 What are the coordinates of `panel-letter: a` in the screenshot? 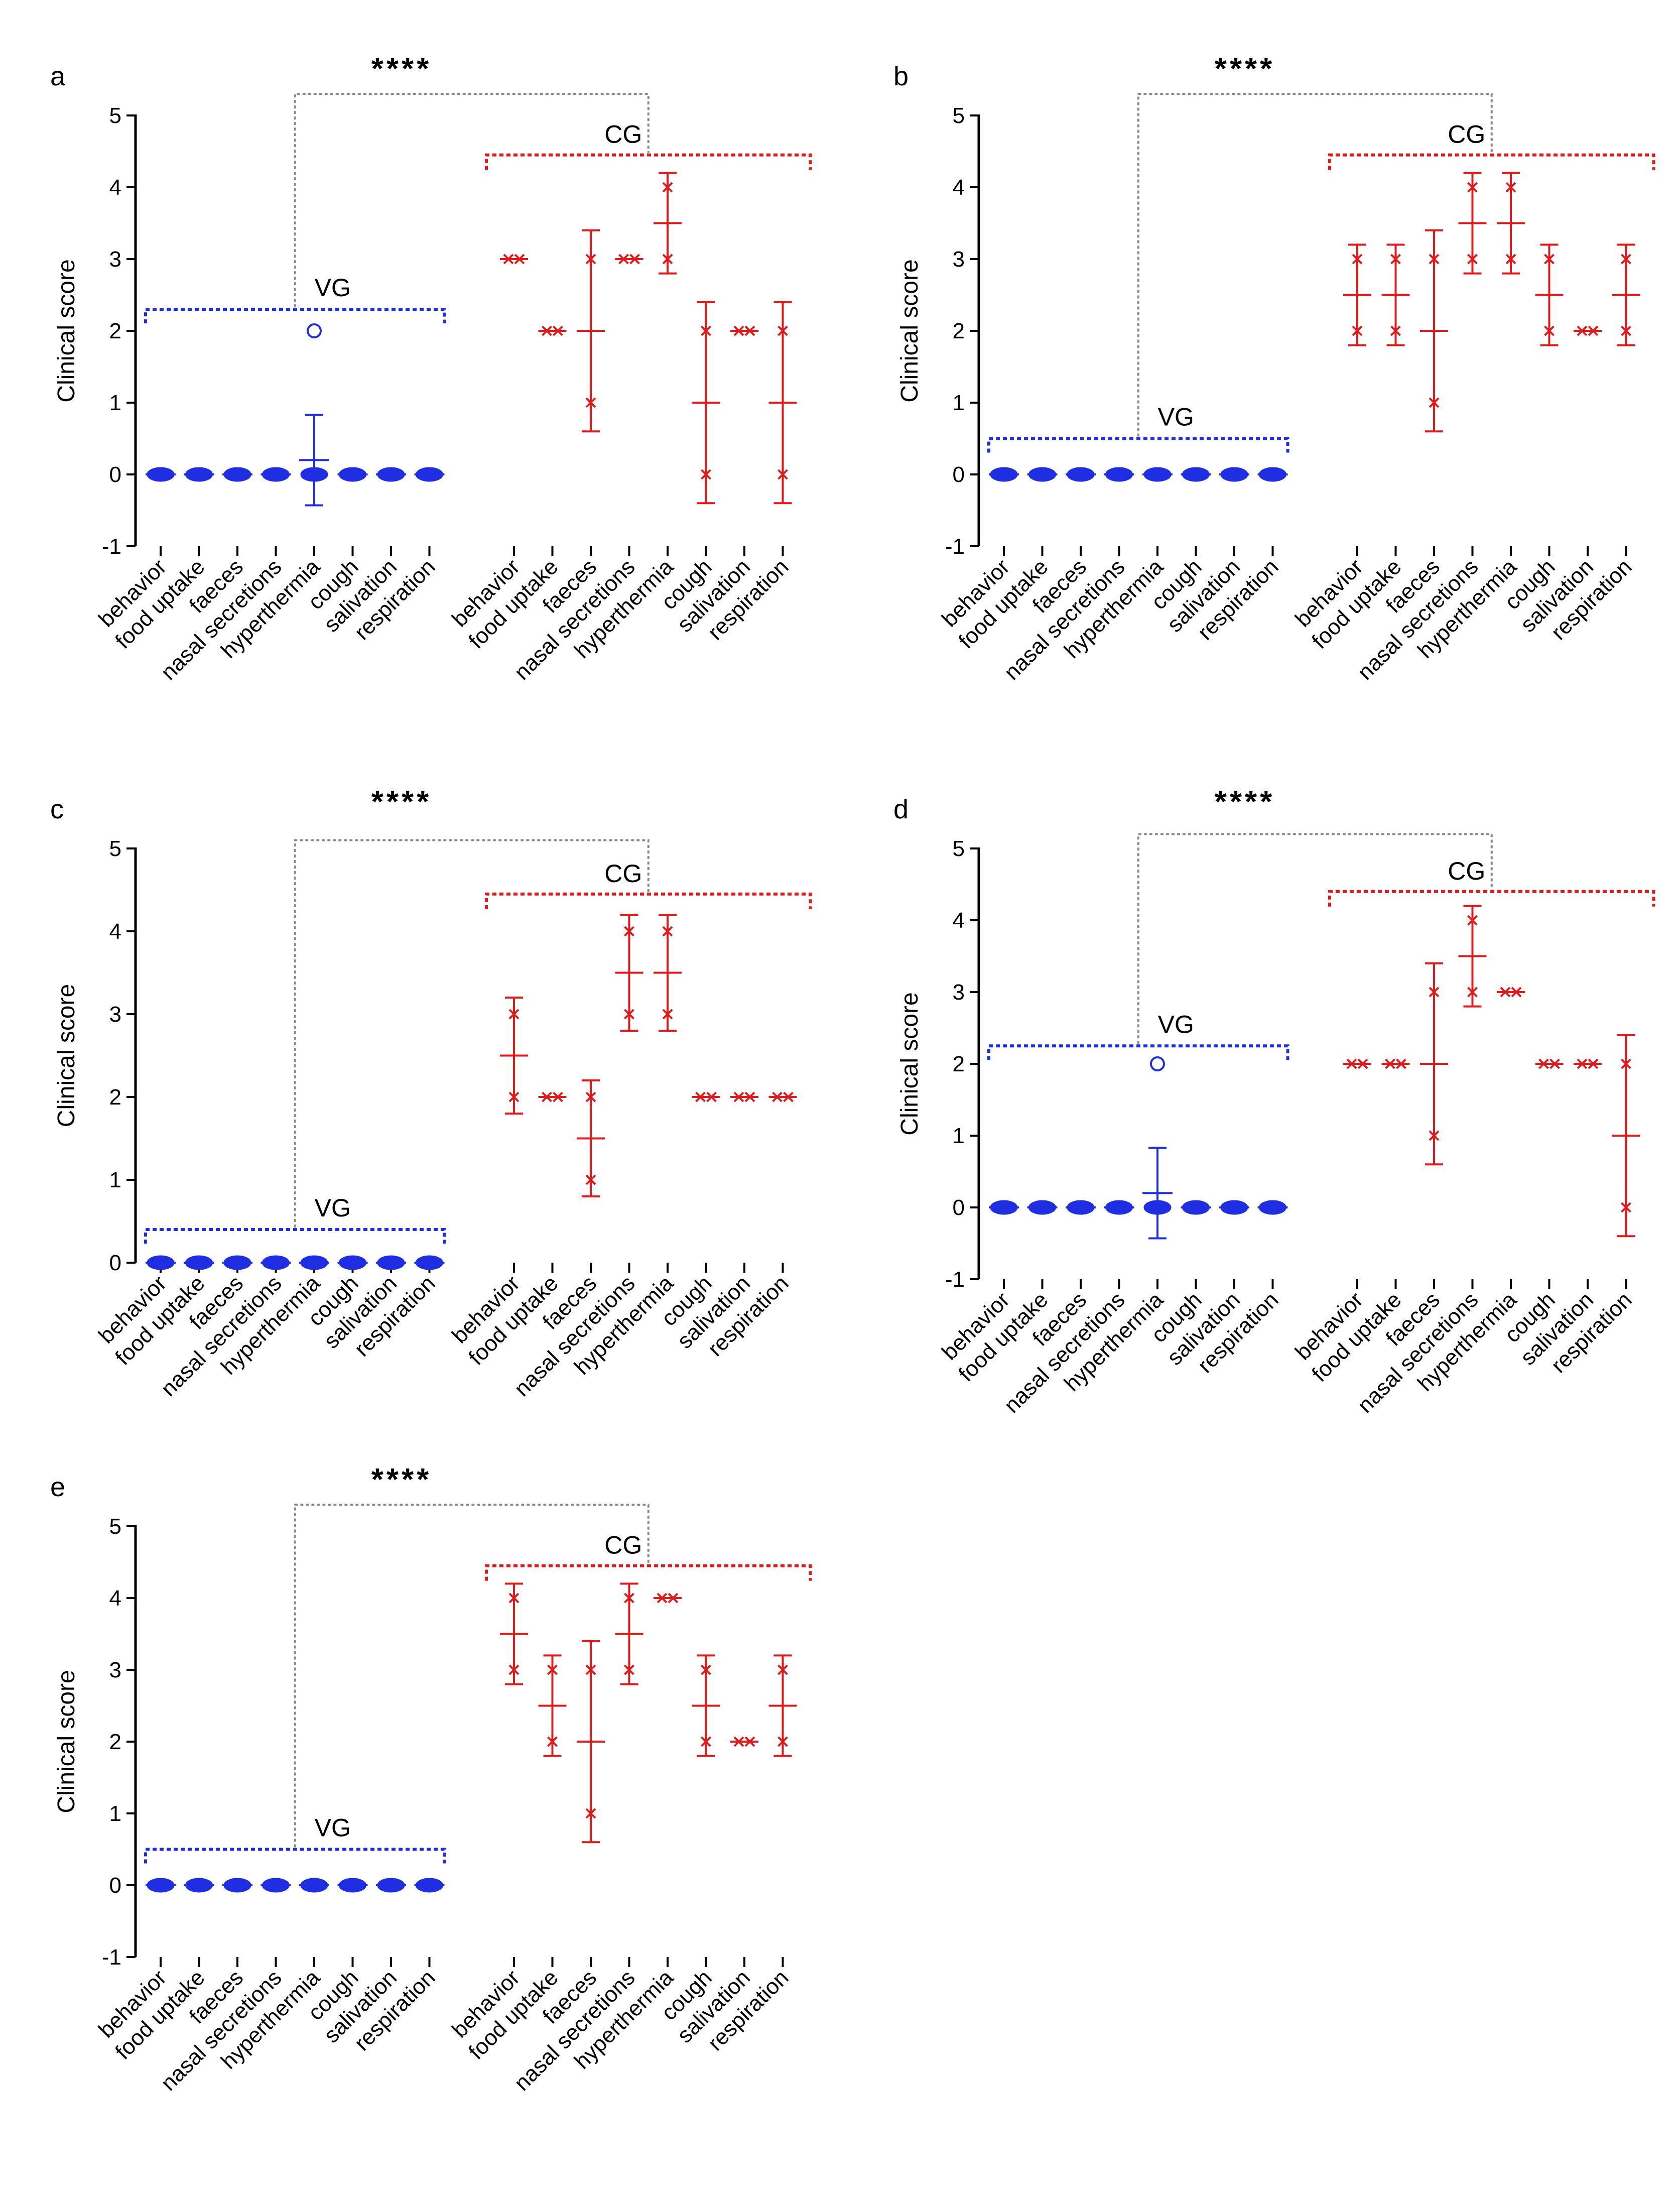 It's located at (58, 76).